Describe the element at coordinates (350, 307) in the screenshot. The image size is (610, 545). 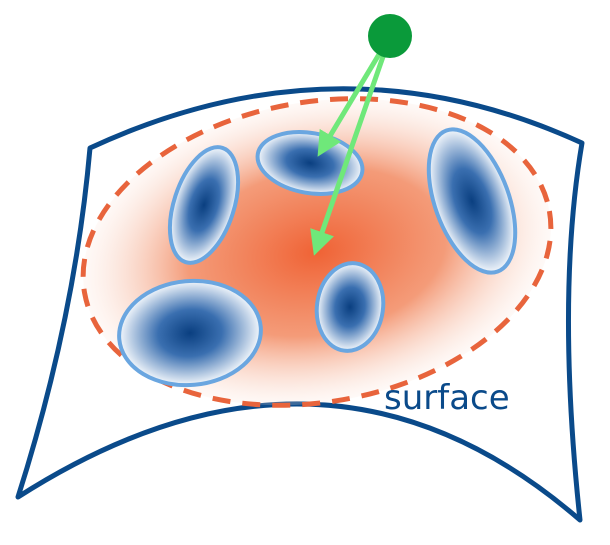
I see `cluster-center-lower` at that location.